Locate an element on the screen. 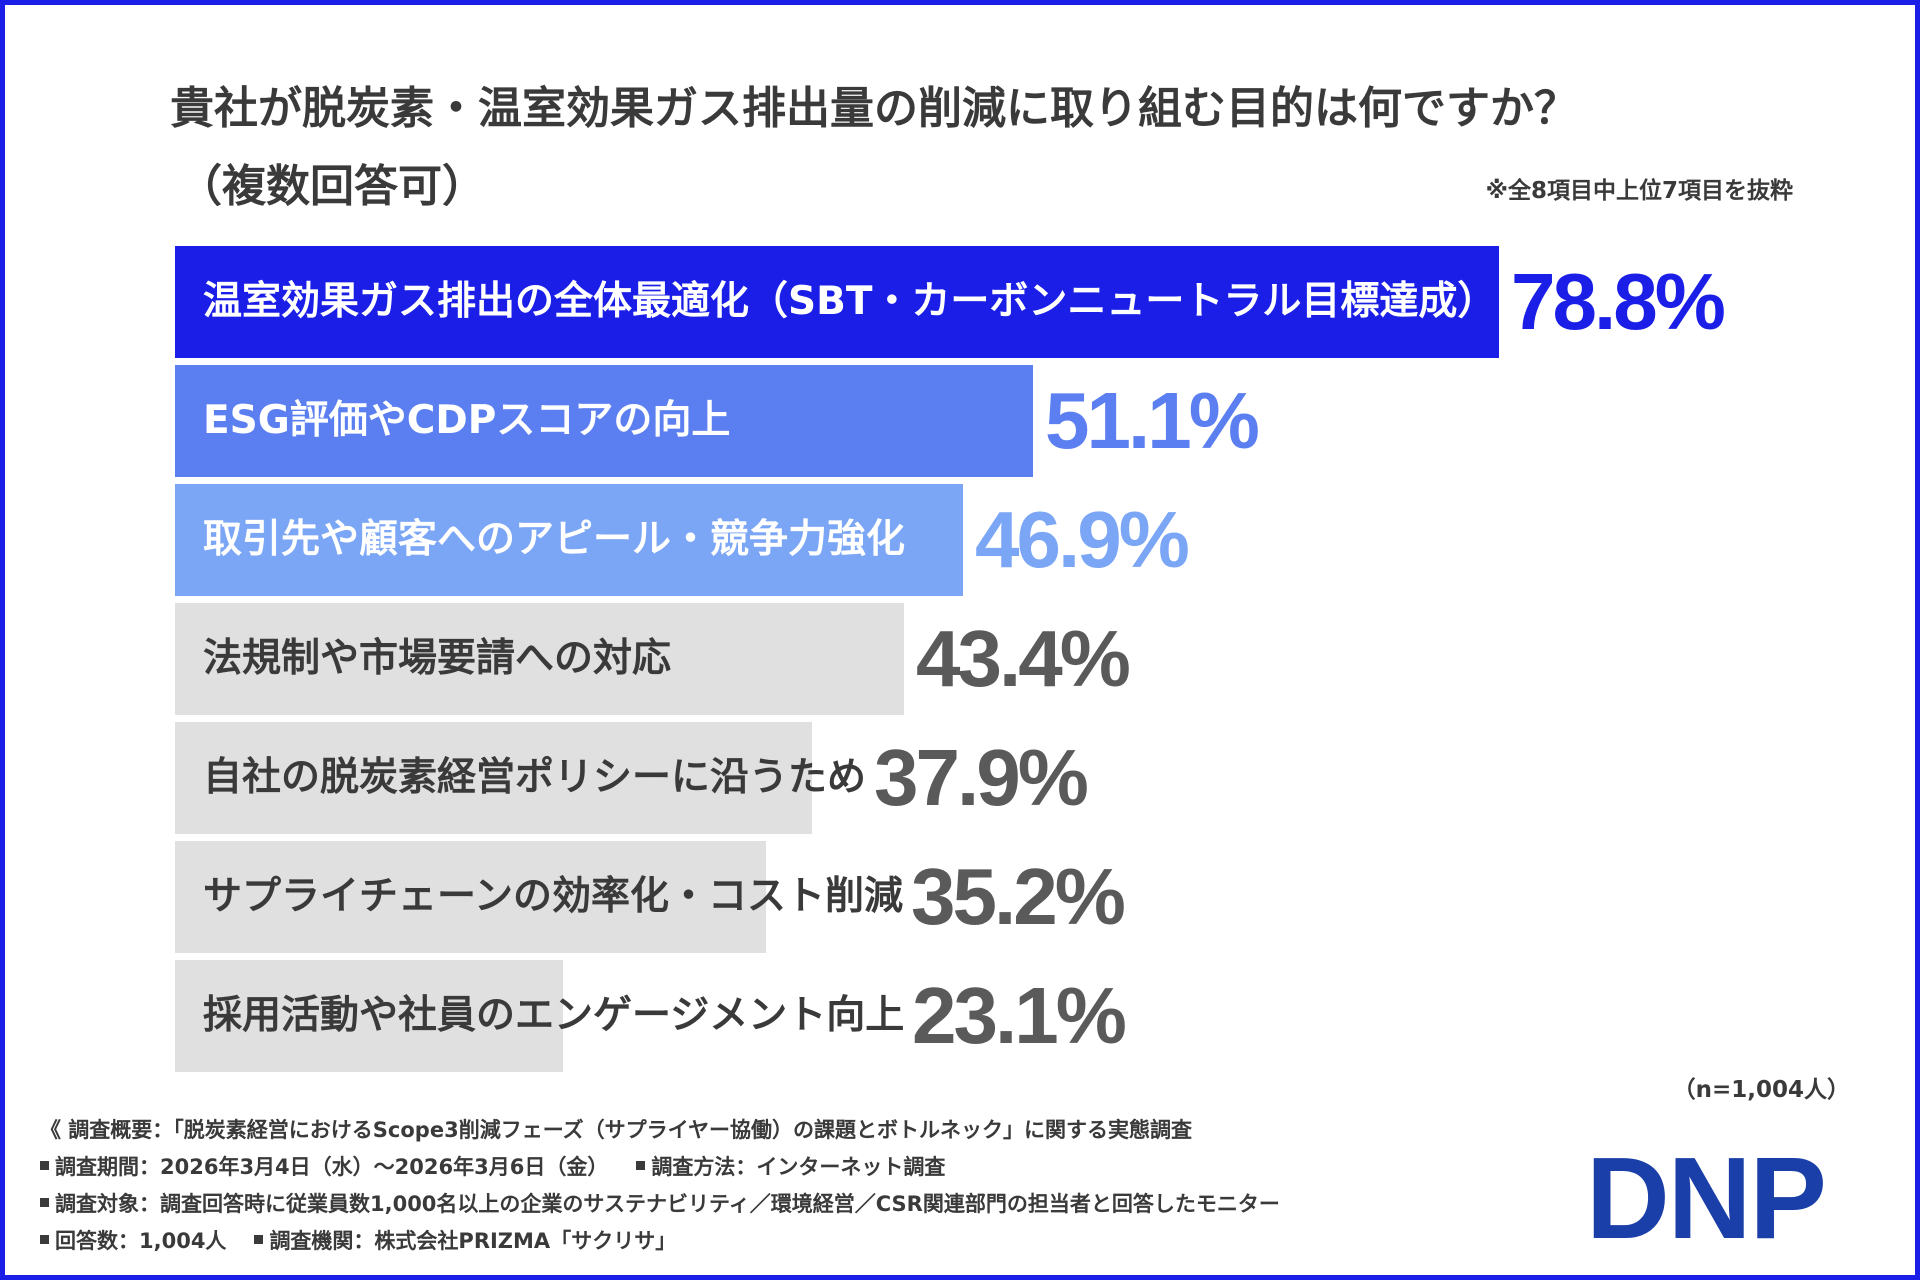 This screenshot has width=1920, height=1280. bar-label: ESG評価やCDPスコアの向上 is located at coordinates (467, 420).